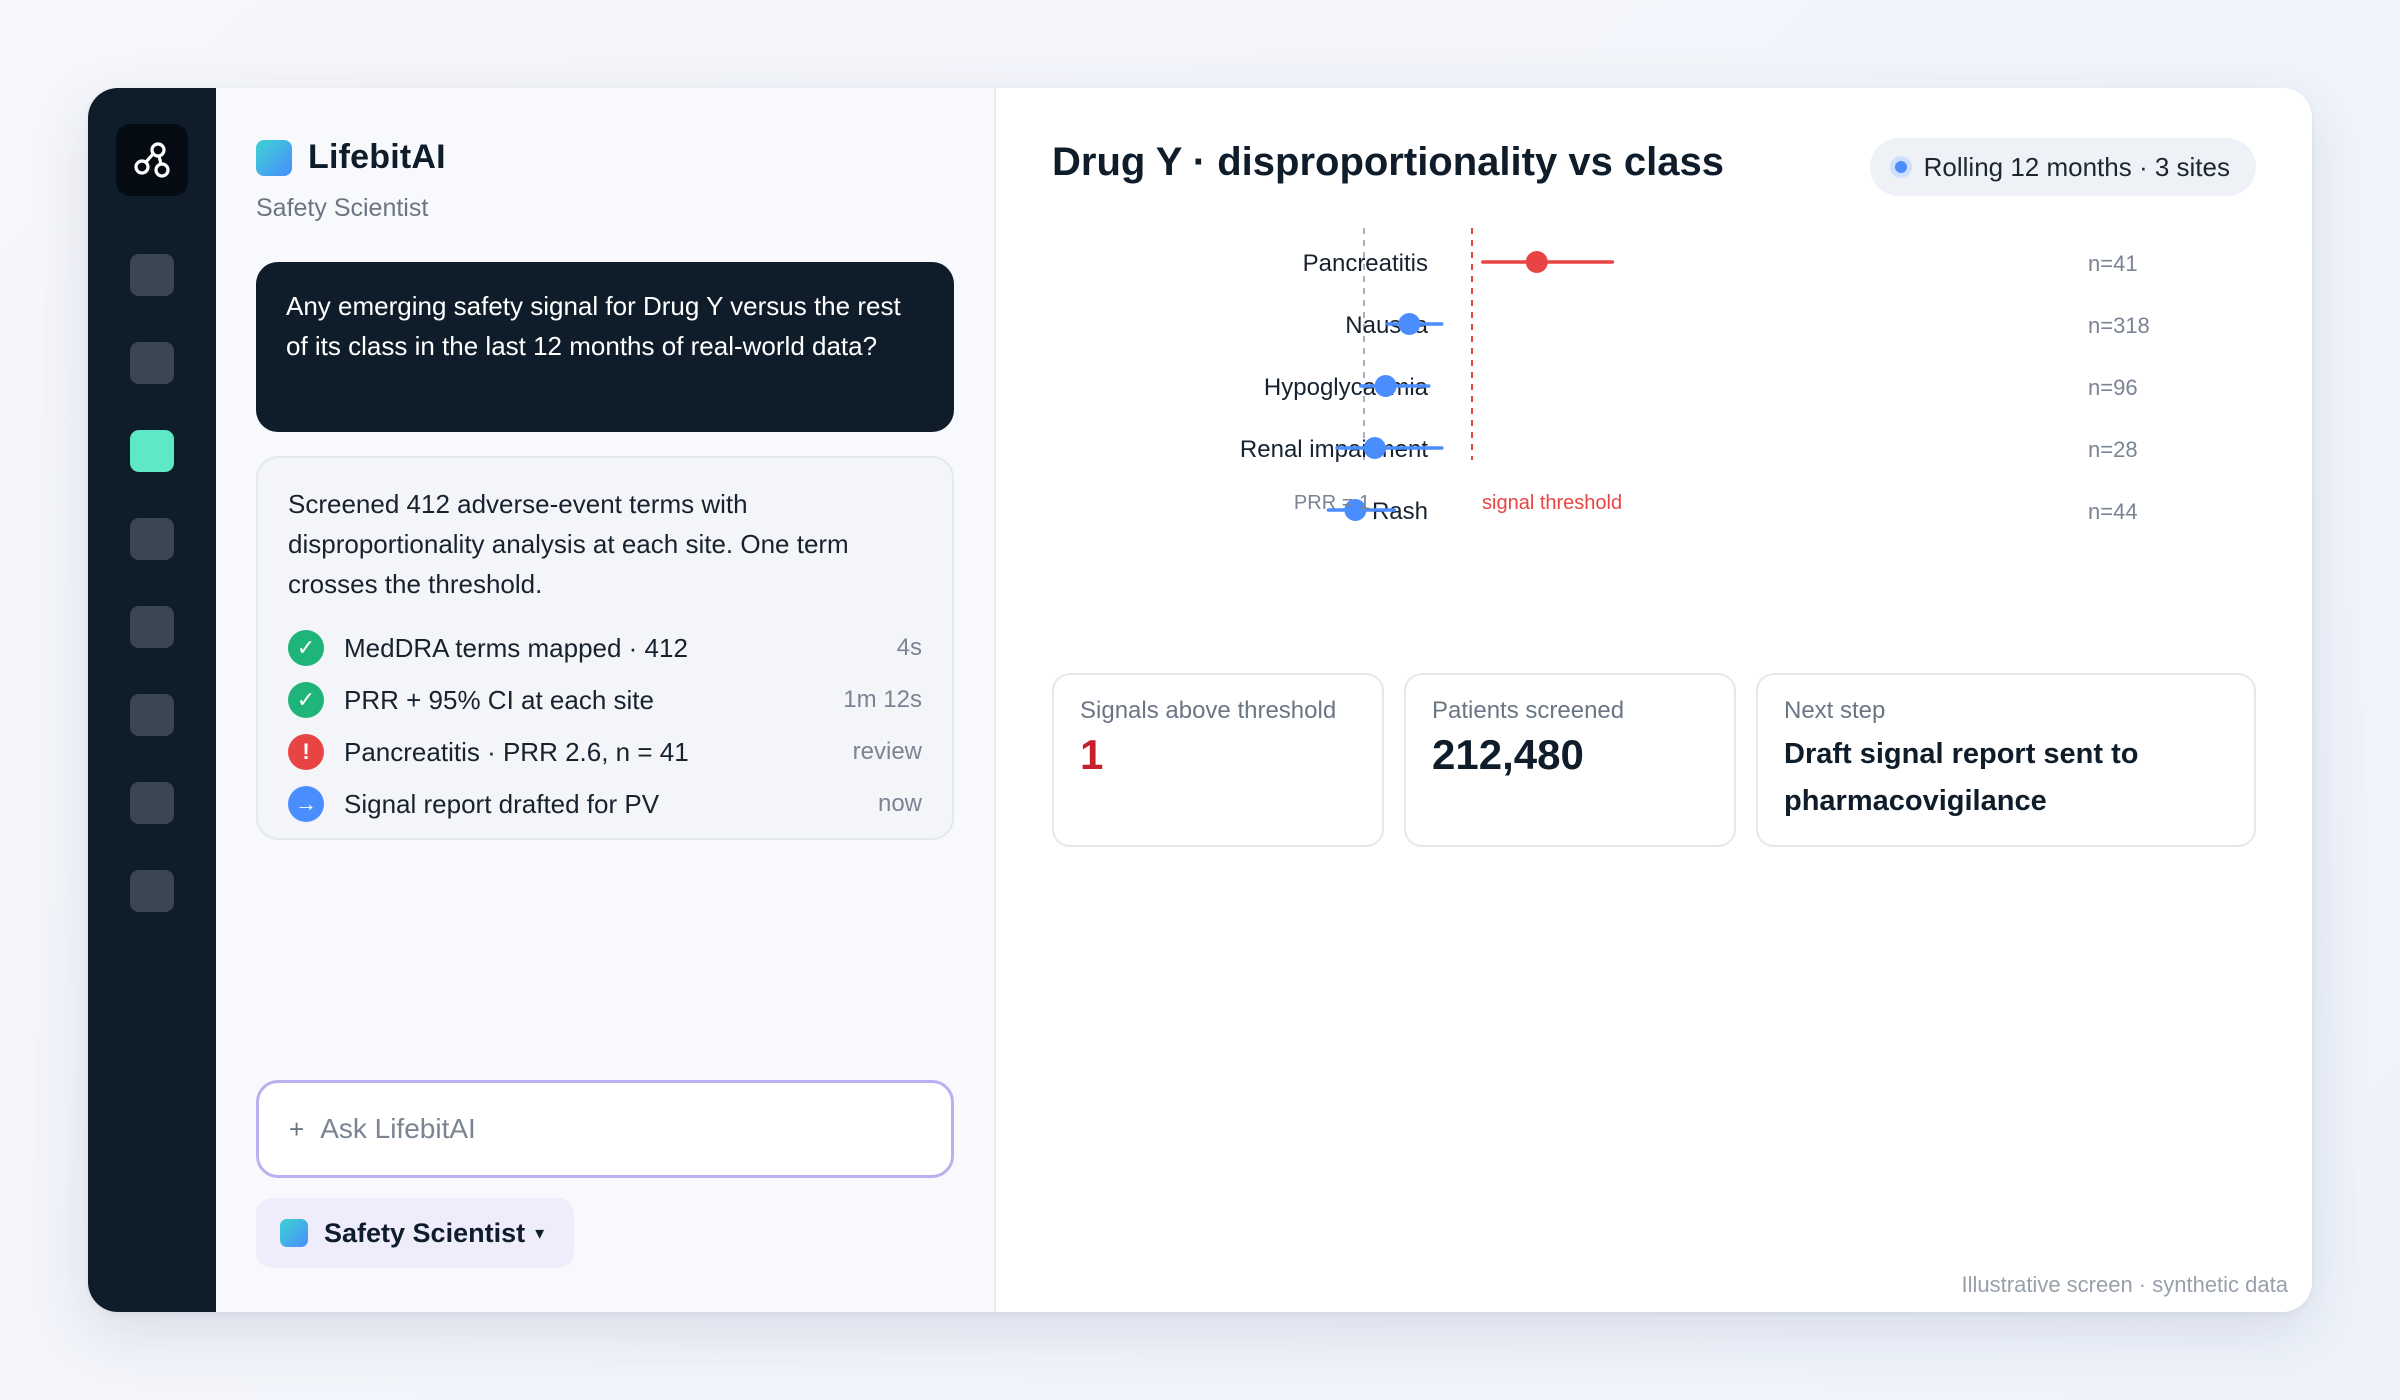  I want to click on forest-n-label: n=41, so click(2113, 263).